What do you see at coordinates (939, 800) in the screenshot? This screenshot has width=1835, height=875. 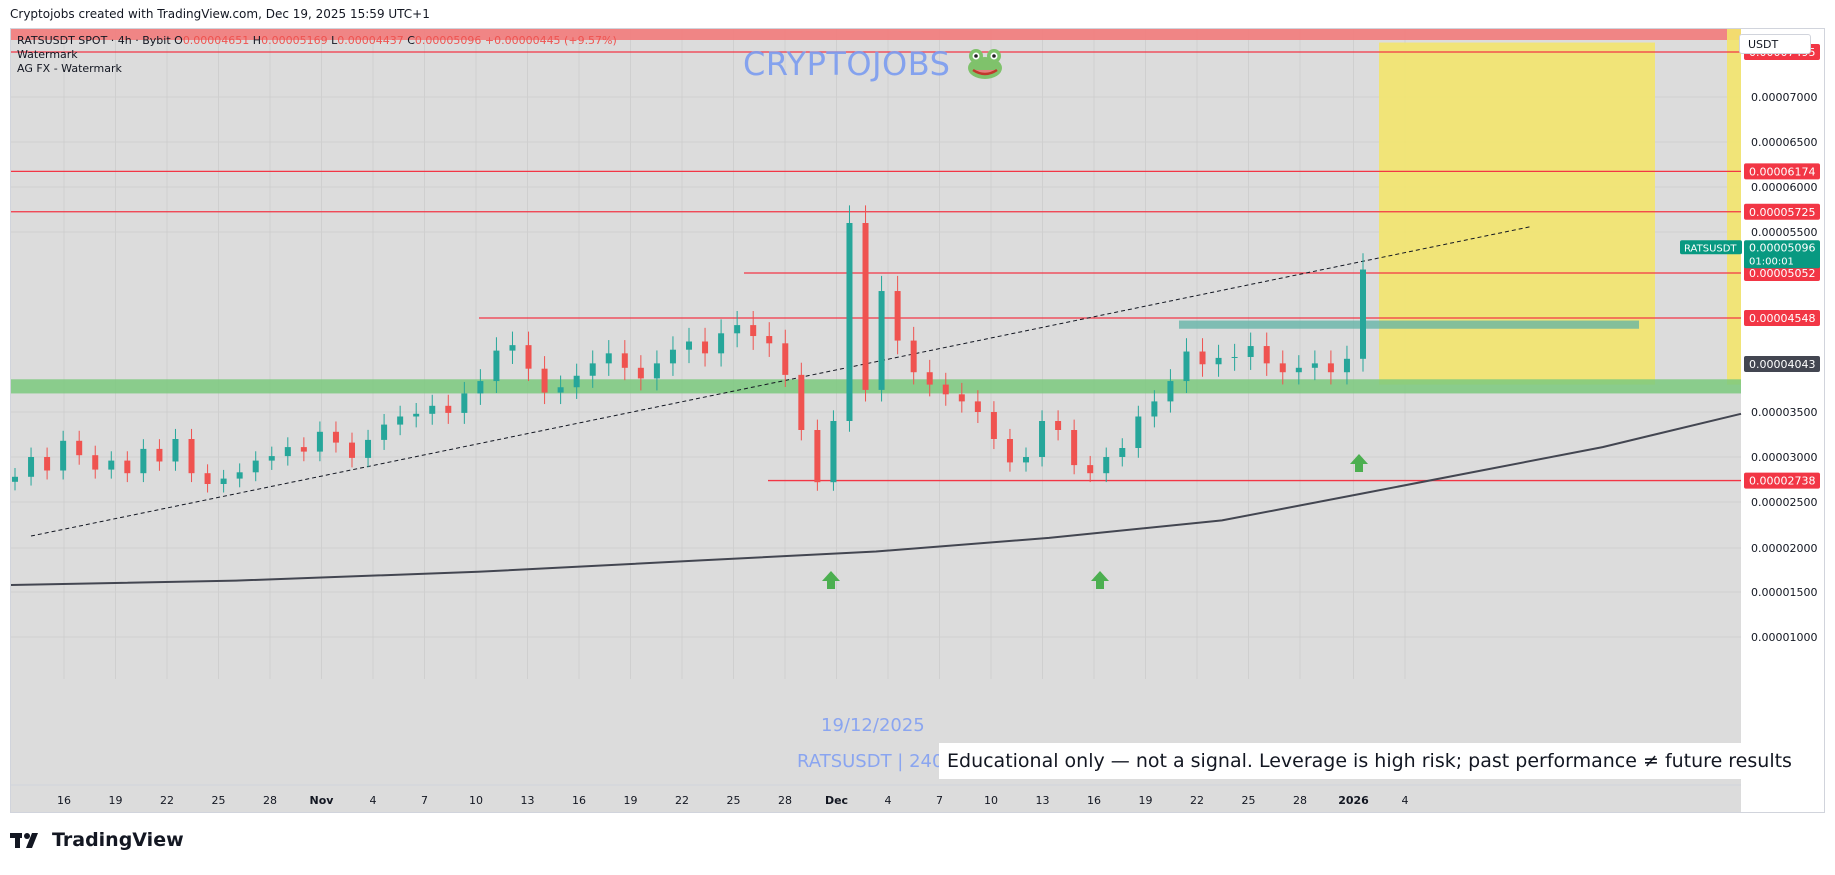 I see `time-tick-label: 7` at bounding box center [939, 800].